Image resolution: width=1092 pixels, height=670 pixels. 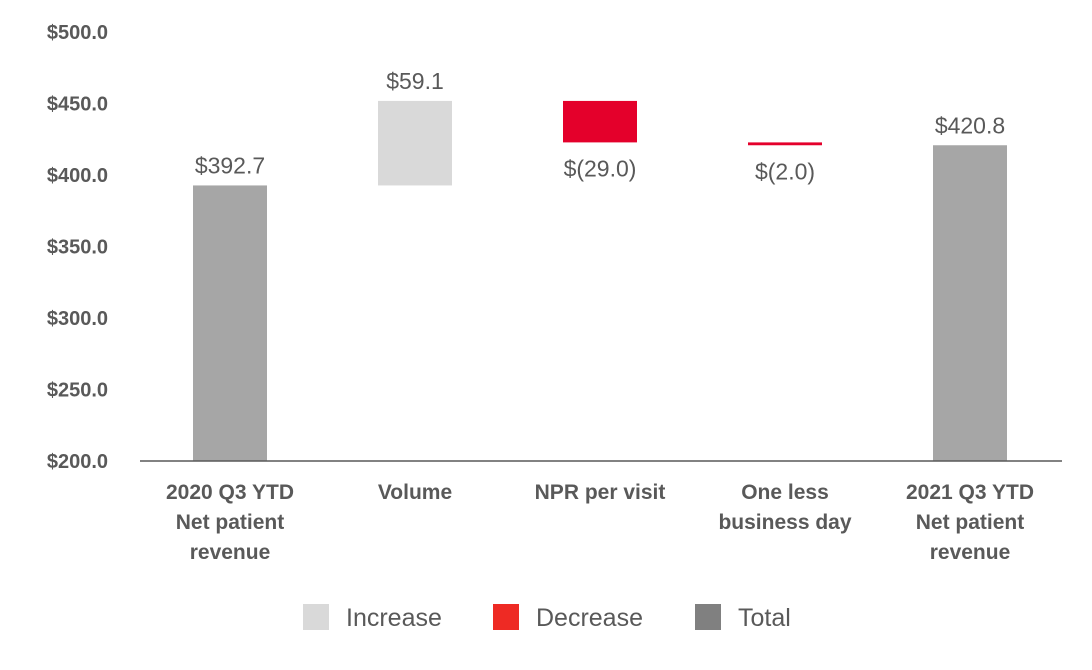 I want to click on bar-increase, so click(x=415, y=143).